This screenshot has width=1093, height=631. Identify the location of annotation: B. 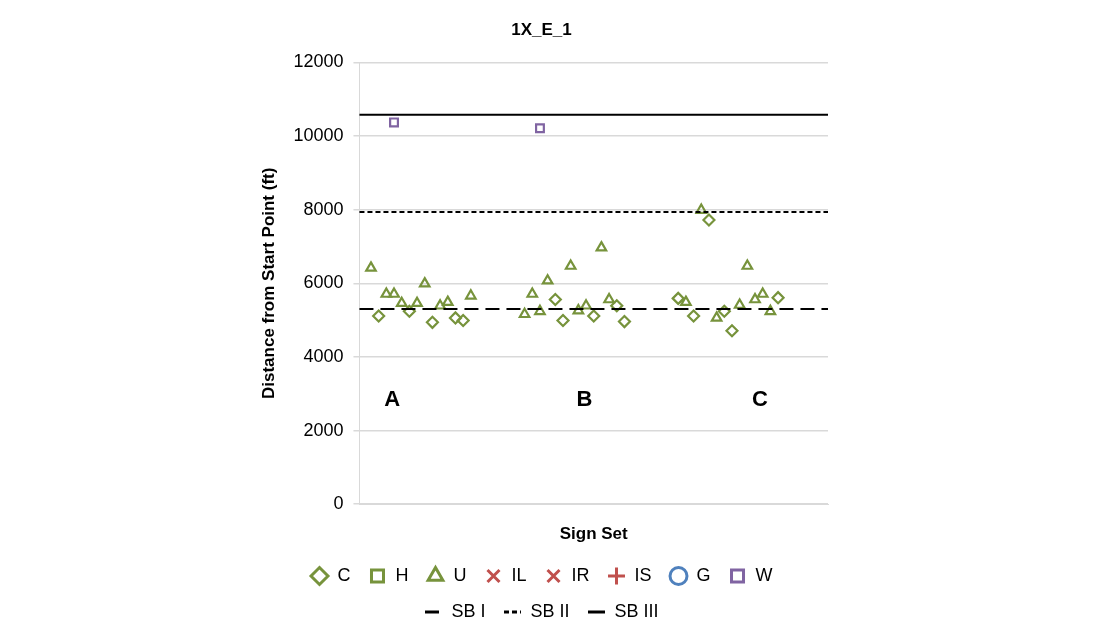
(584, 399).